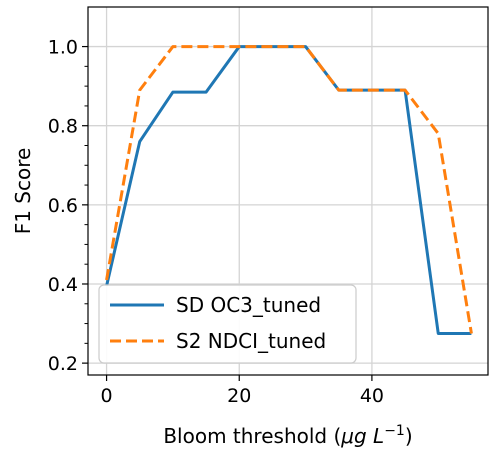  I want to click on y-axis-label: F1 Score, so click(23, 191).